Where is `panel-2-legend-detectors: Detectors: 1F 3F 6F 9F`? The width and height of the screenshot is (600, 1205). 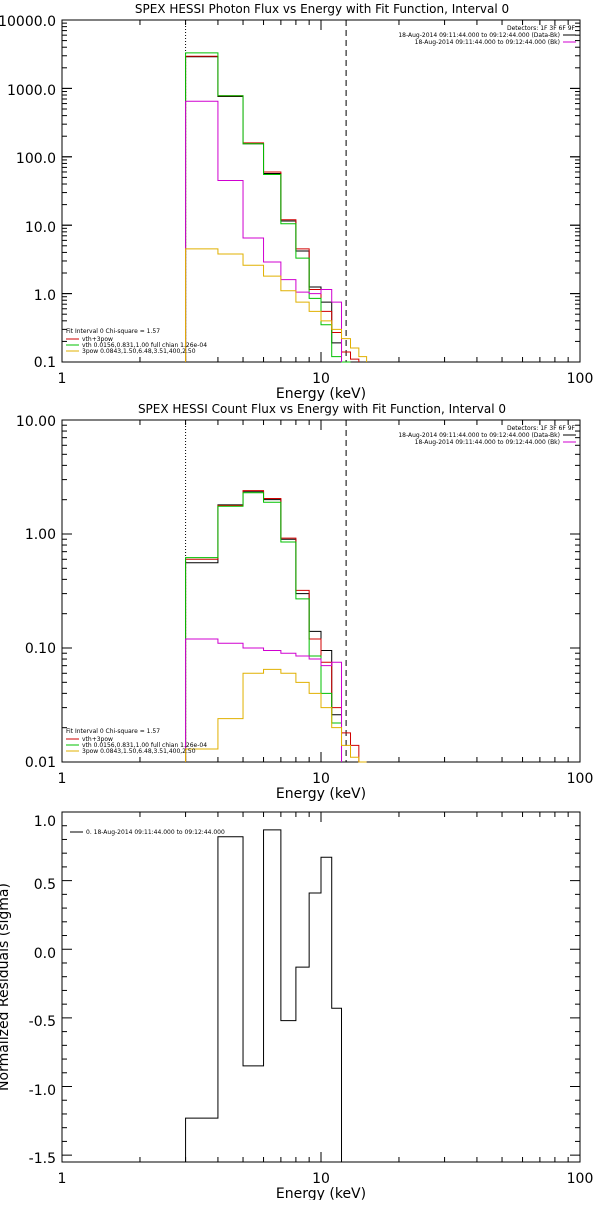
panel-2-legend-detectors: Detectors: 1F 3F 6F 9F is located at coordinates (541, 428).